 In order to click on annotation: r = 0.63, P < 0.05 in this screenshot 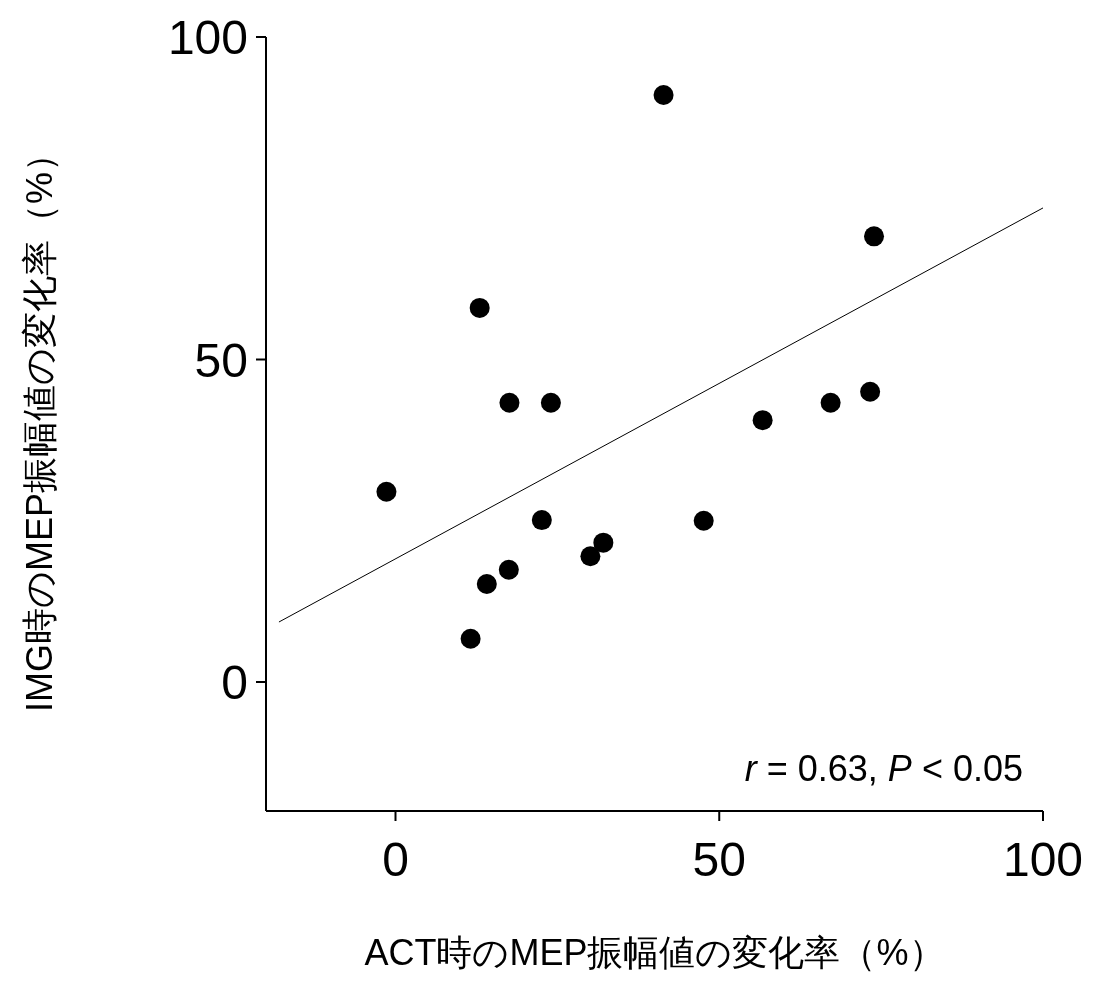, I will do `click(883, 768)`.